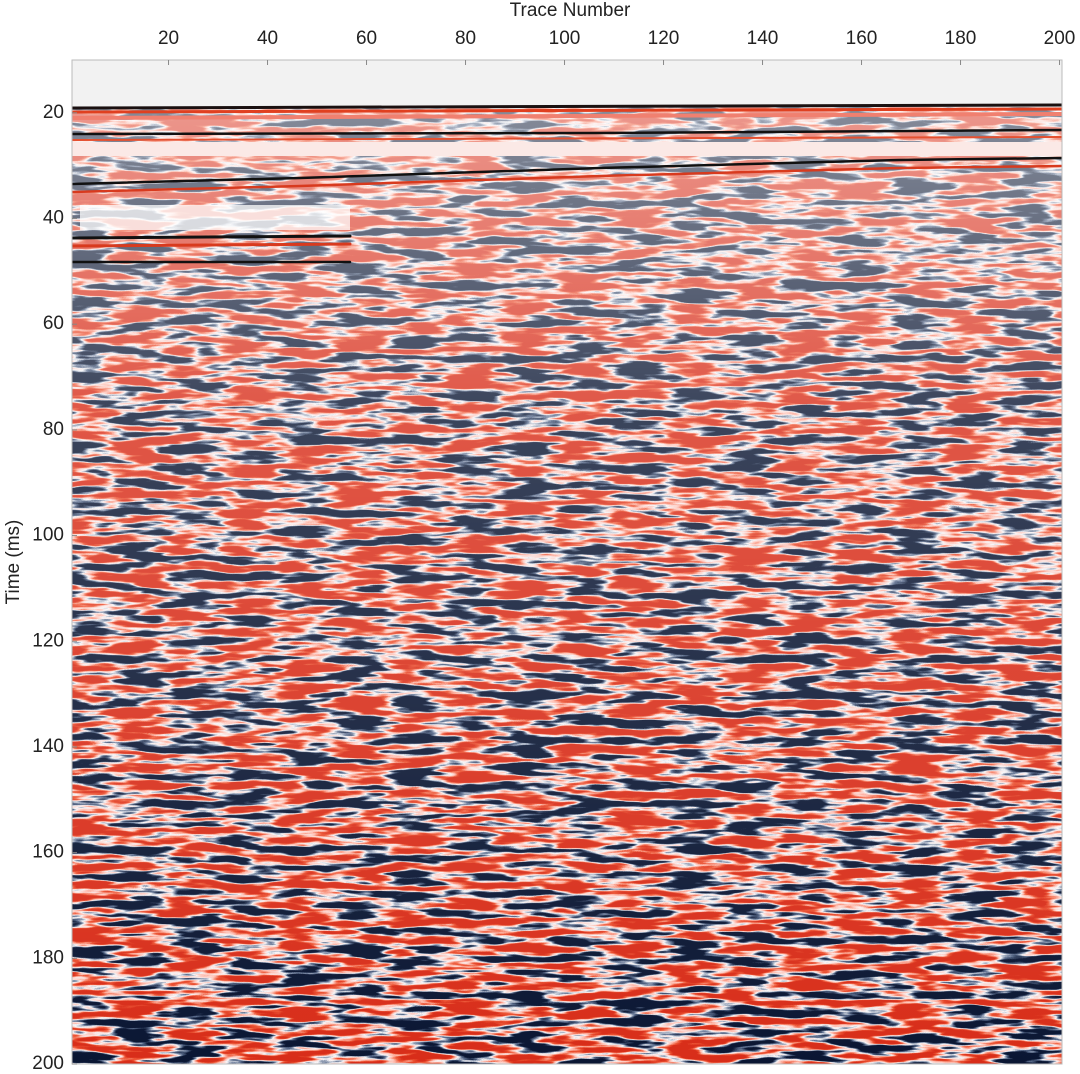 The image size is (1080, 1074). Describe the element at coordinates (565, 38) in the screenshot. I see `x-tick-label: 100` at that location.